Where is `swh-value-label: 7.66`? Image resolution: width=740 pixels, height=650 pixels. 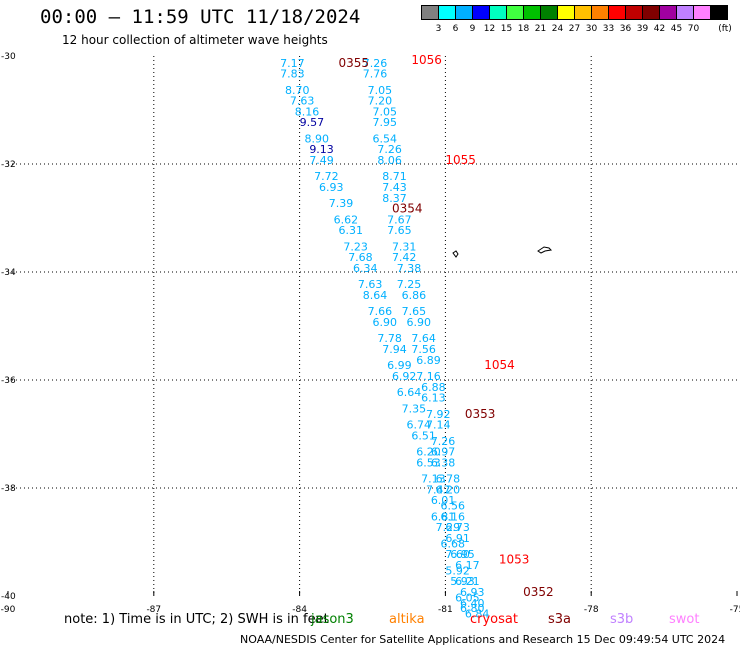
swh-value-label: 7.66 is located at coordinates (380, 311).